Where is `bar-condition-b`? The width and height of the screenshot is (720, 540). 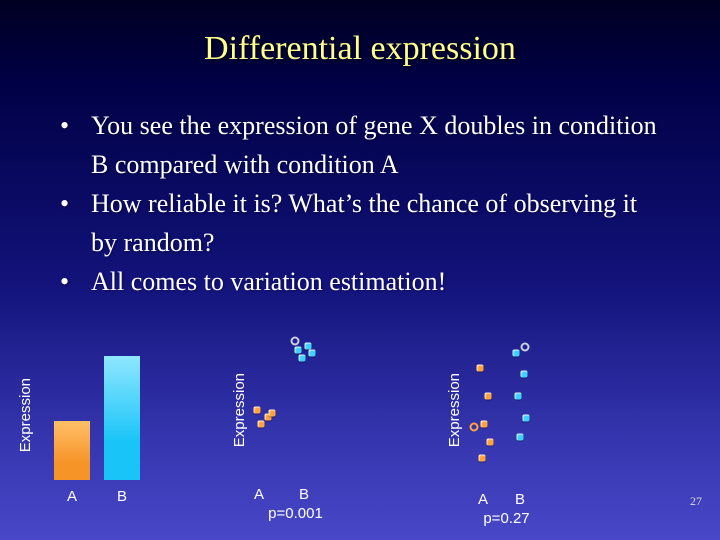
bar-condition-b is located at coordinates (122, 418).